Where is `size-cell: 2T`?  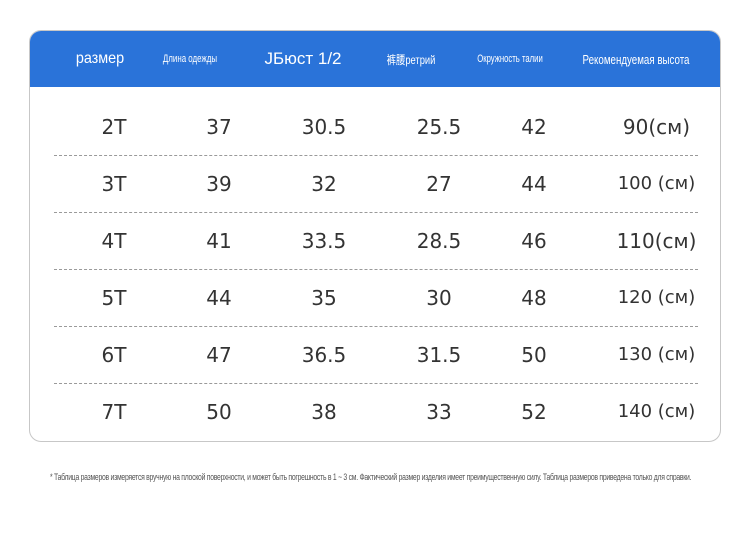 size-cell: 2T is located at coordinates (114, 126).